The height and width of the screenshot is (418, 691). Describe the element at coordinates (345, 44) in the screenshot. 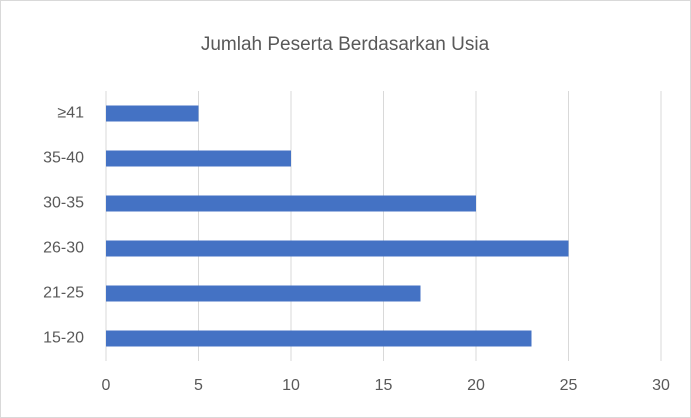

I see `chart-title: Jumlah Peserta Berdasarkan Usia` at that location.